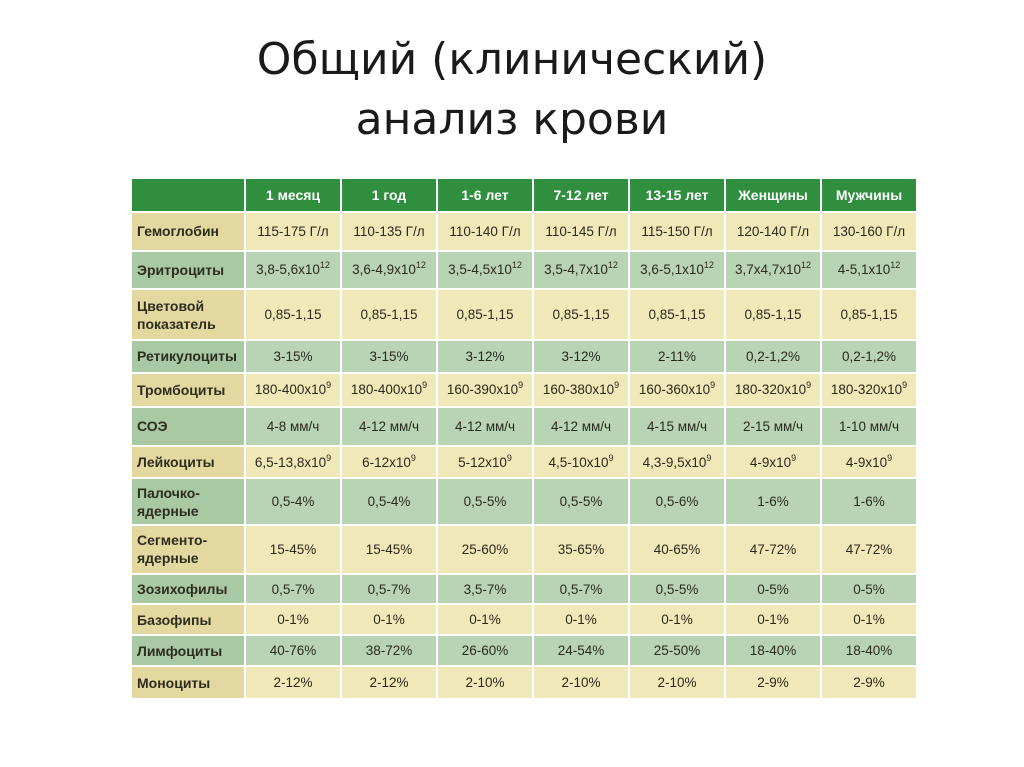 The image size is (1024, 767). I want to click on cell-value: 24-54%, so click(581, 651).